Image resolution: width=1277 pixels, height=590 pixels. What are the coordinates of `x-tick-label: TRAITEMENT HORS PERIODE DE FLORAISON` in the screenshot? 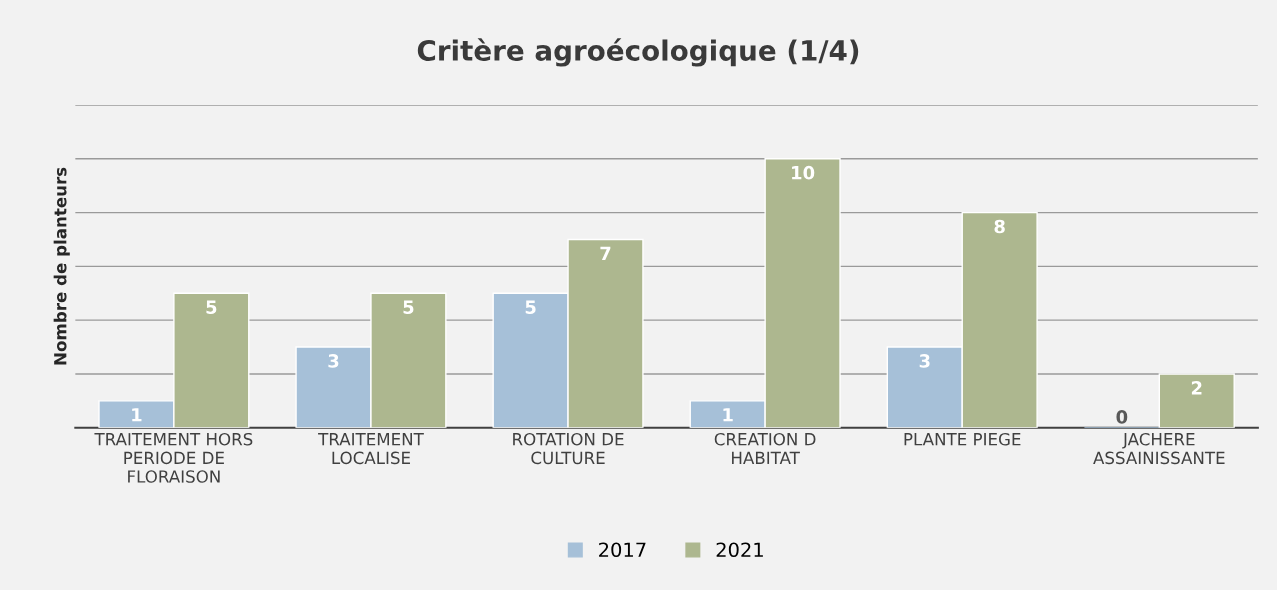 It's located at (173, 457).